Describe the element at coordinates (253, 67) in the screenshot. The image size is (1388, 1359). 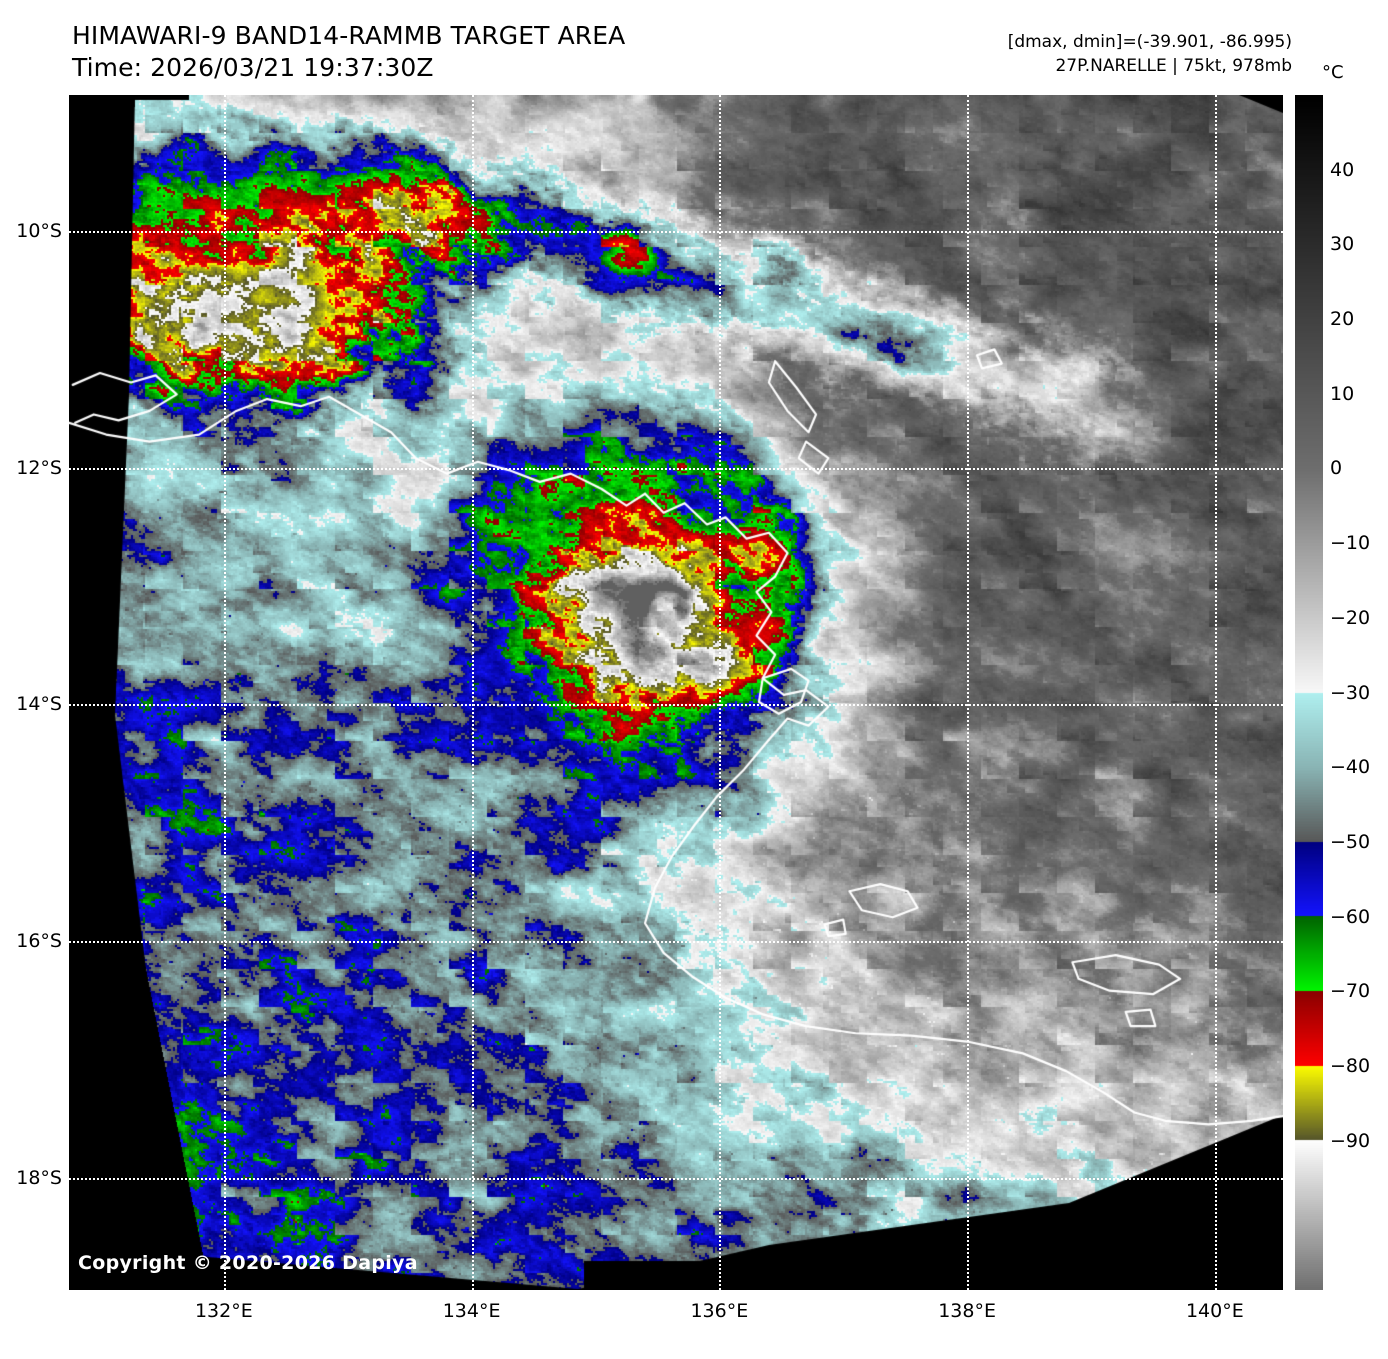
I see `timestamp-label: Time: 2026/03/21 19:37:30Z` at that location.